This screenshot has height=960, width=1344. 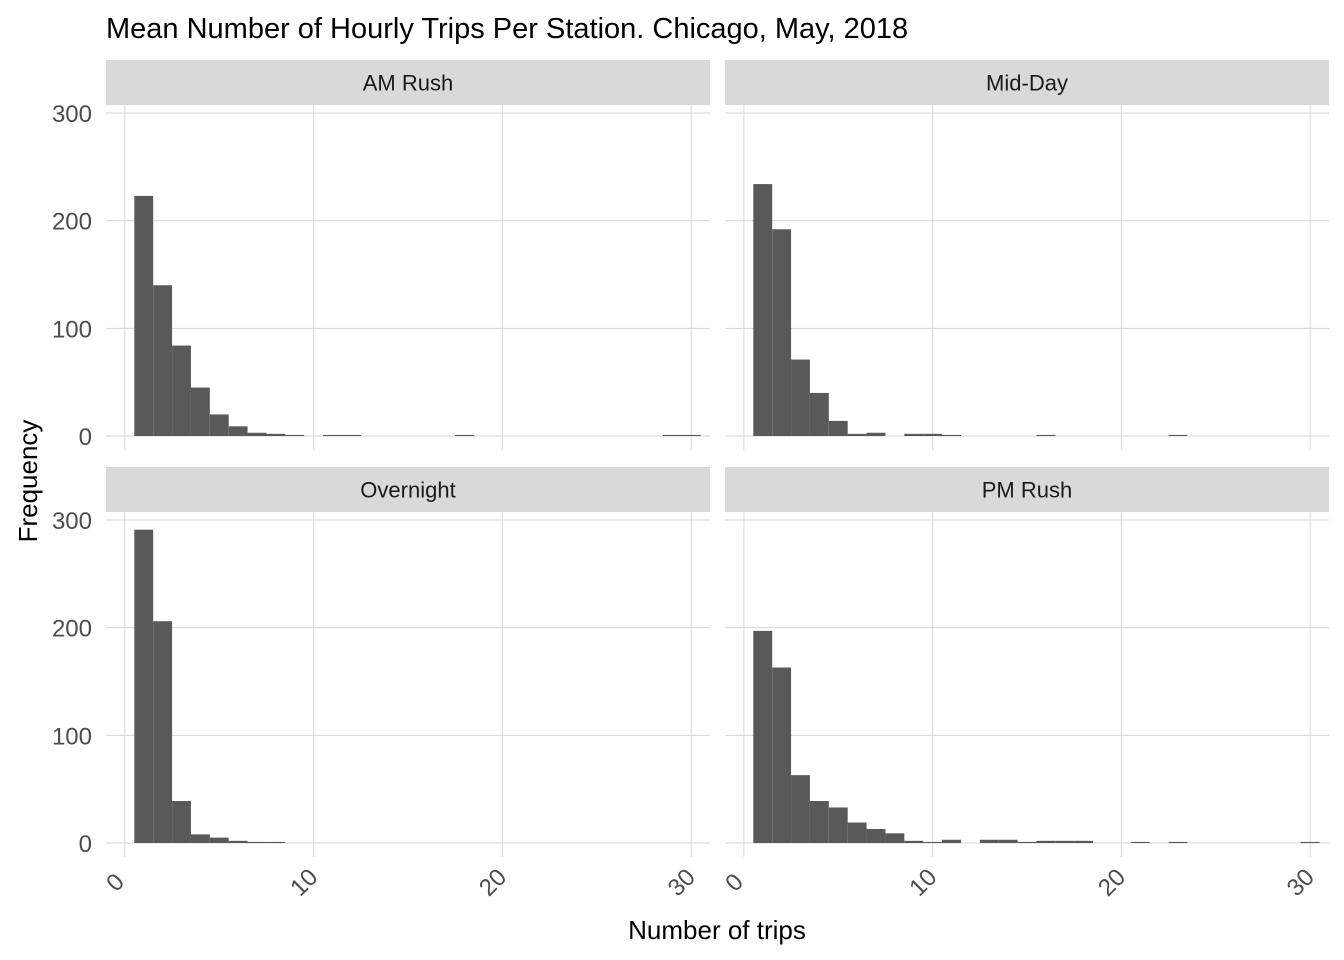 I want to click on facet-strip-label: Mid-Day, so click(x=1027, y=83).